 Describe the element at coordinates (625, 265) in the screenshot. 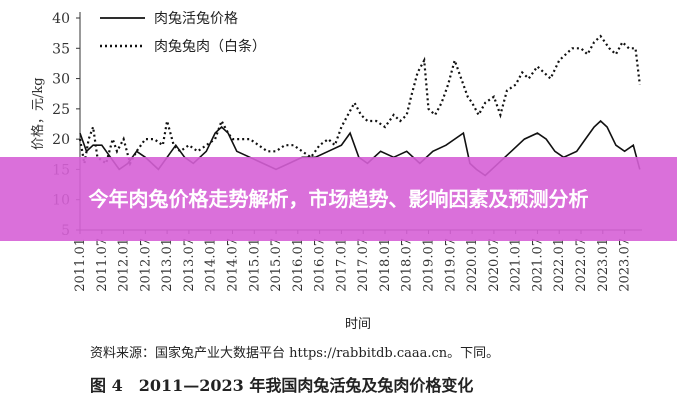

I see `x-tick-label: 2023.07` at that location.